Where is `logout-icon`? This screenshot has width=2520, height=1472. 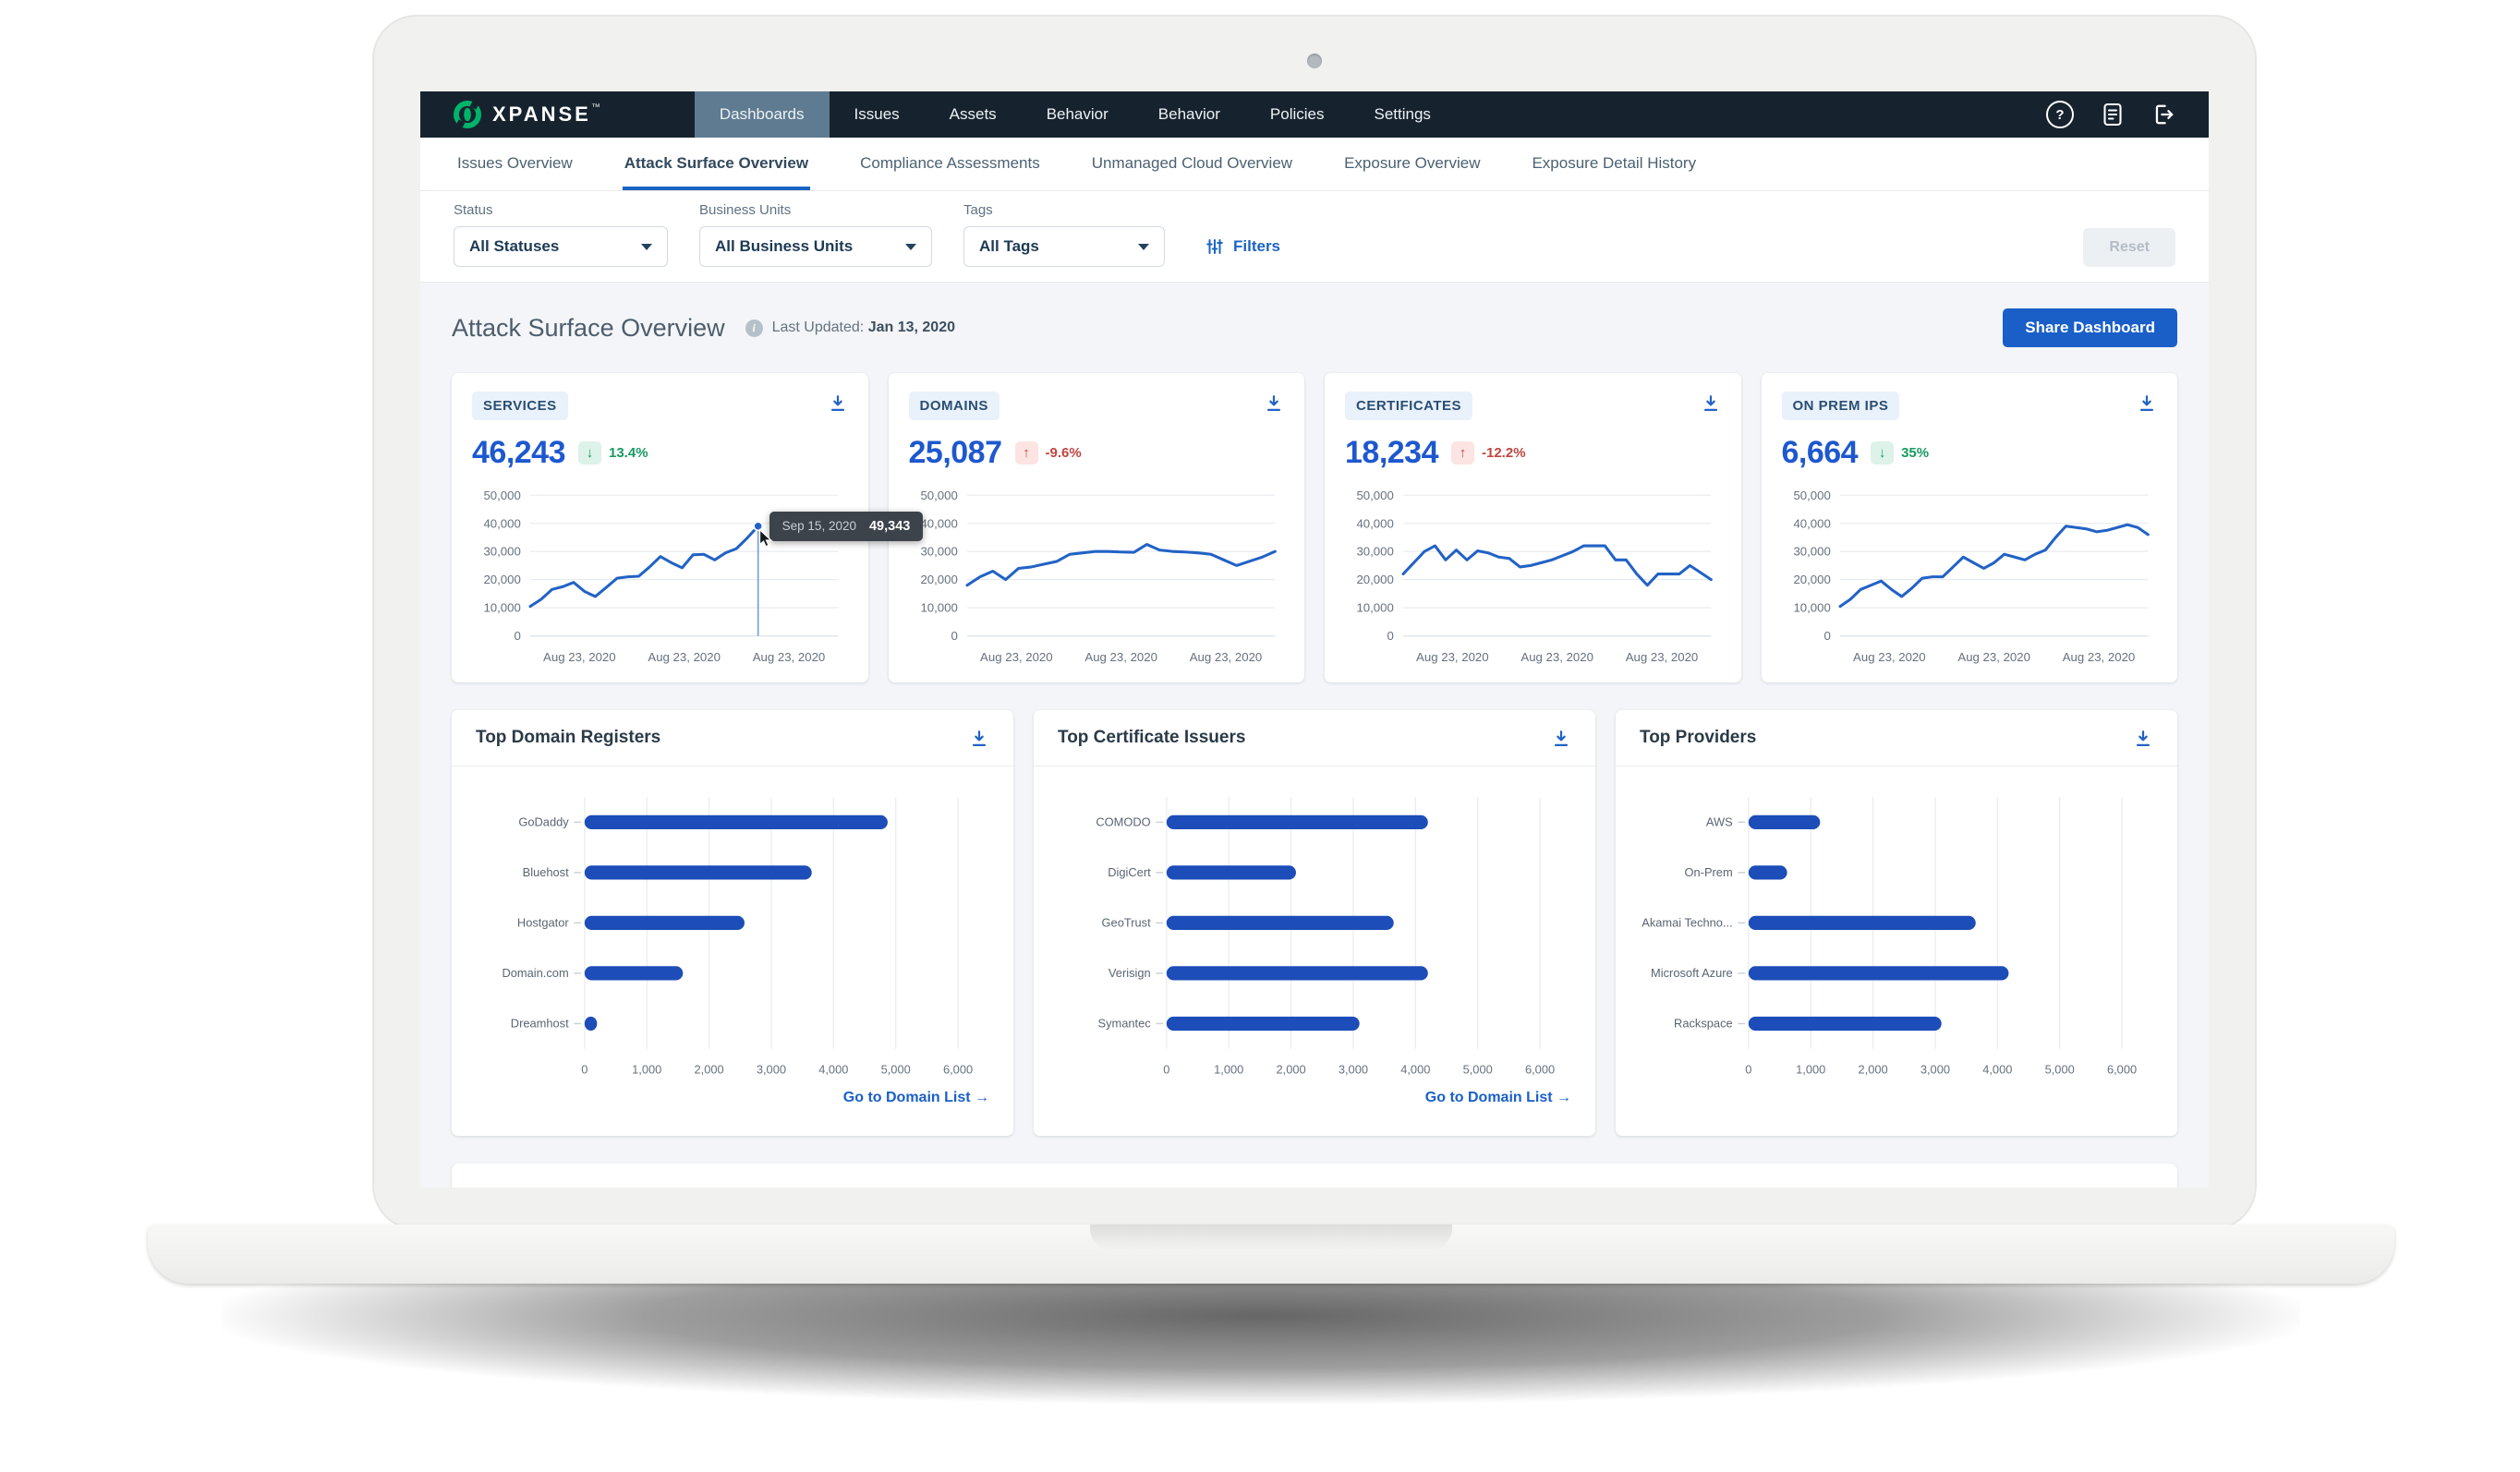 logout-icon is located at coordinates (2163, 115).